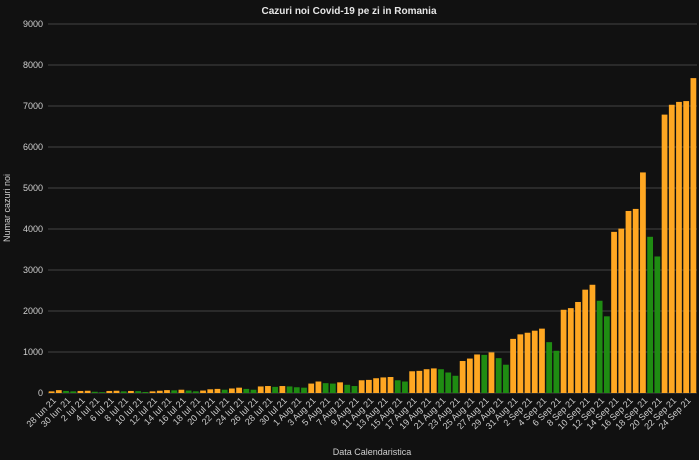  What do you see at coordinates (33, 229) in the screenshot?
I see `y-tick-label: 4000` at bounding box center [33, 229].